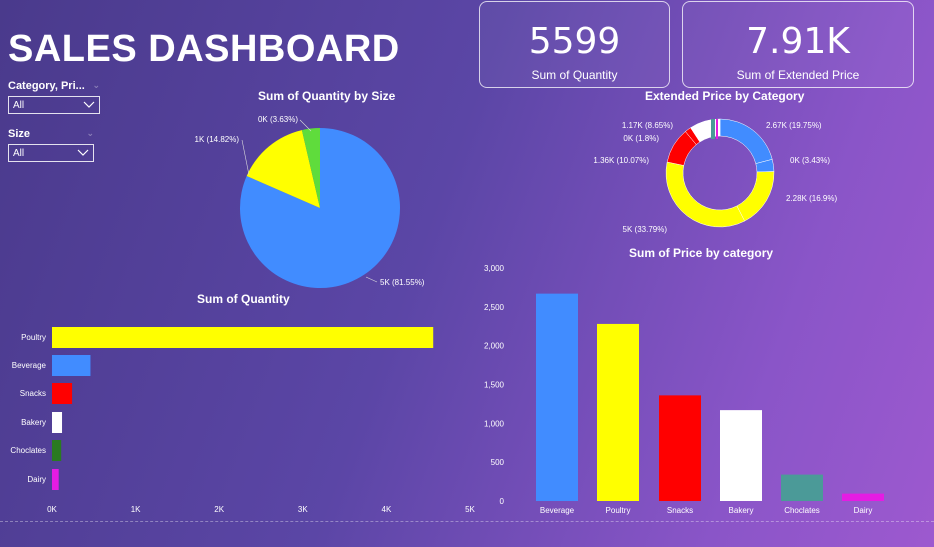 The height and width of the screenshot is (547, 934). Describe the element at coordinates (243, 299) in the screenshot. I see `hbar-chart-title: Sum of Quantity` at that location.